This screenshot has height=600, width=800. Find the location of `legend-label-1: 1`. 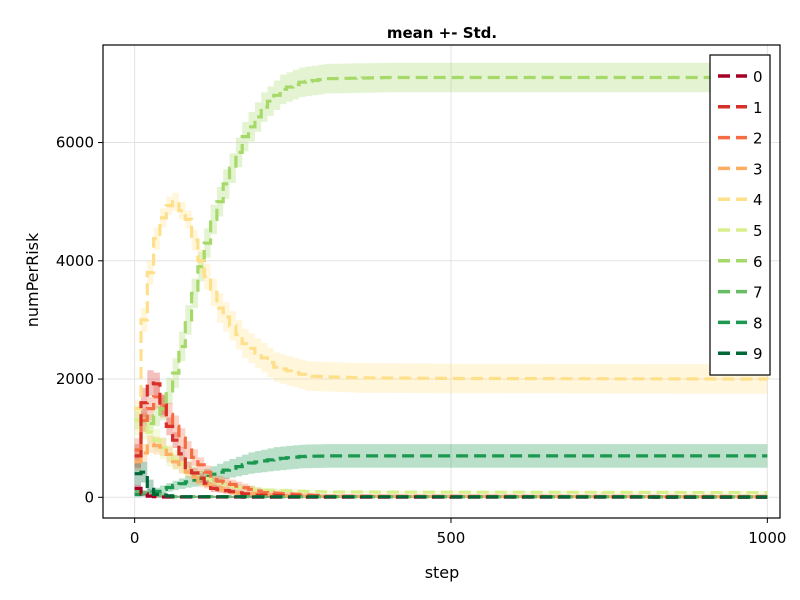

legend-label-1: 1 is located at coordinates (758, 108).